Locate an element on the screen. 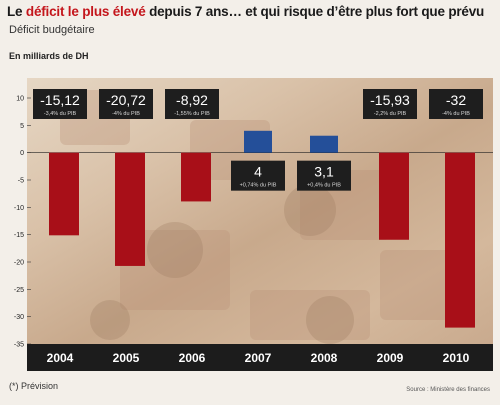  y-tick-label: 0 is located at coordinates (22, 153).